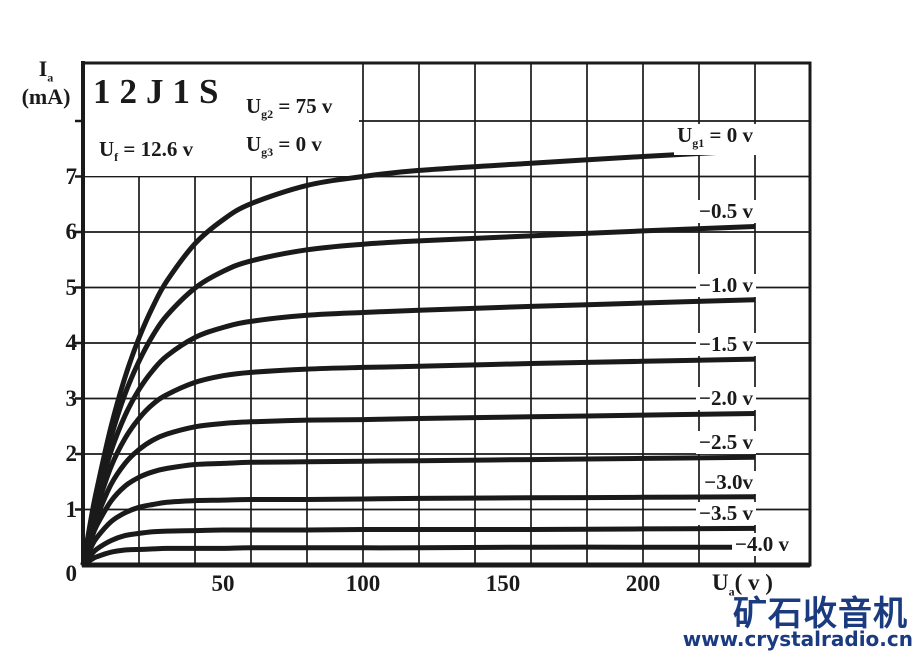 This screenshot has height=652, width=917. I want to click on curve-label-8: −4.0 v, so click(762, 544).